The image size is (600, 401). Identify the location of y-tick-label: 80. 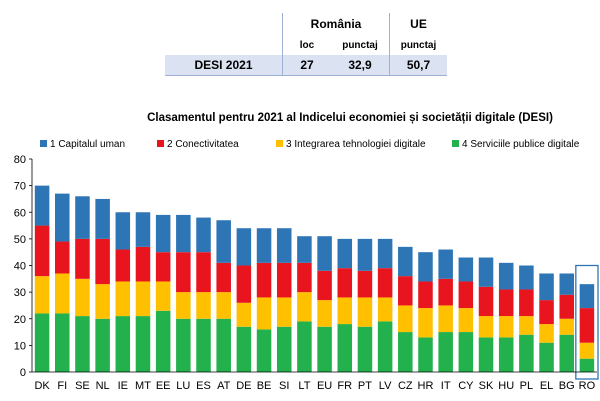
(20, 160).